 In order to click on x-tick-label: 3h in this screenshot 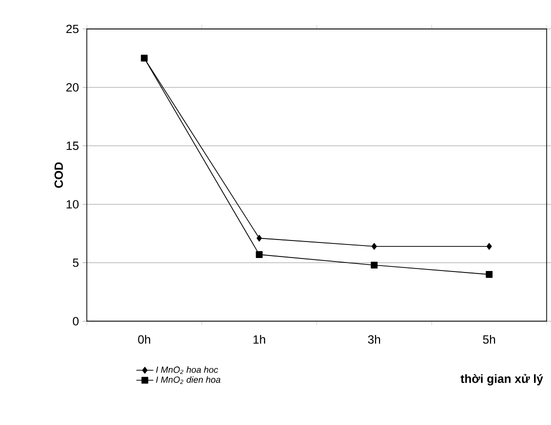, I will do `click(374, 339)`.